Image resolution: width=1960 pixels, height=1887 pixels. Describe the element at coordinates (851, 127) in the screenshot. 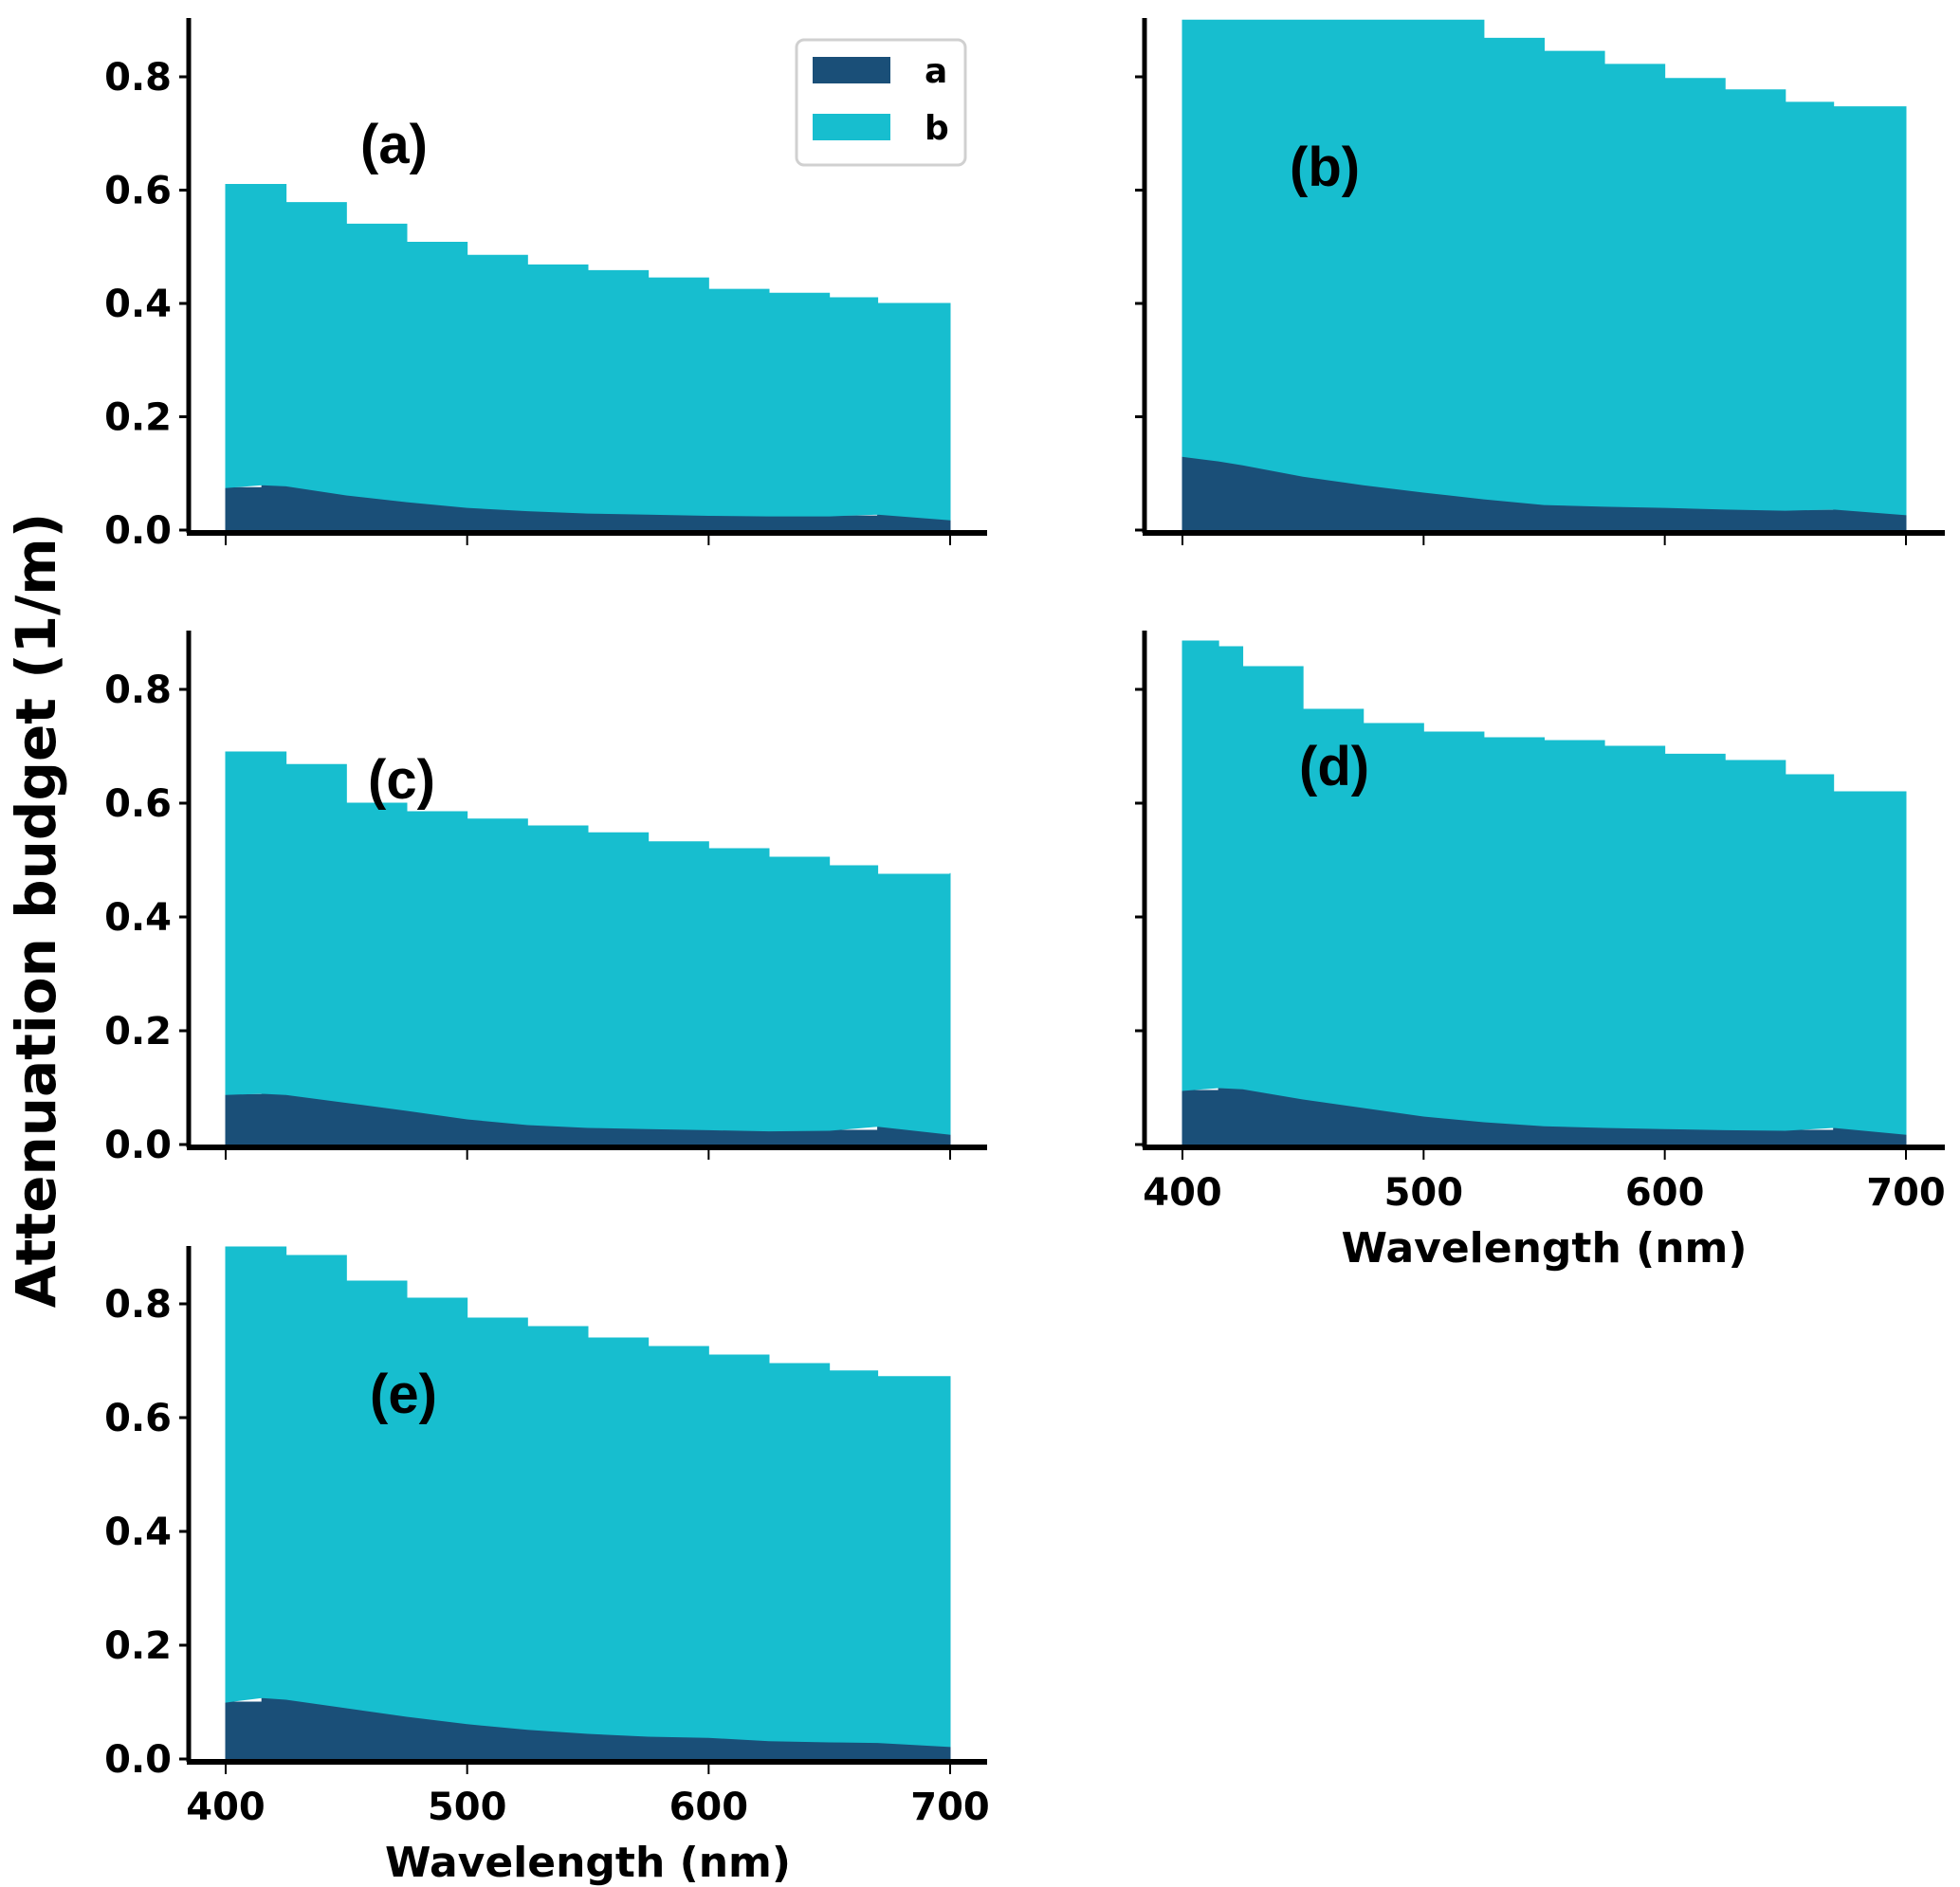

I see `legend-swatch-b` at that location.